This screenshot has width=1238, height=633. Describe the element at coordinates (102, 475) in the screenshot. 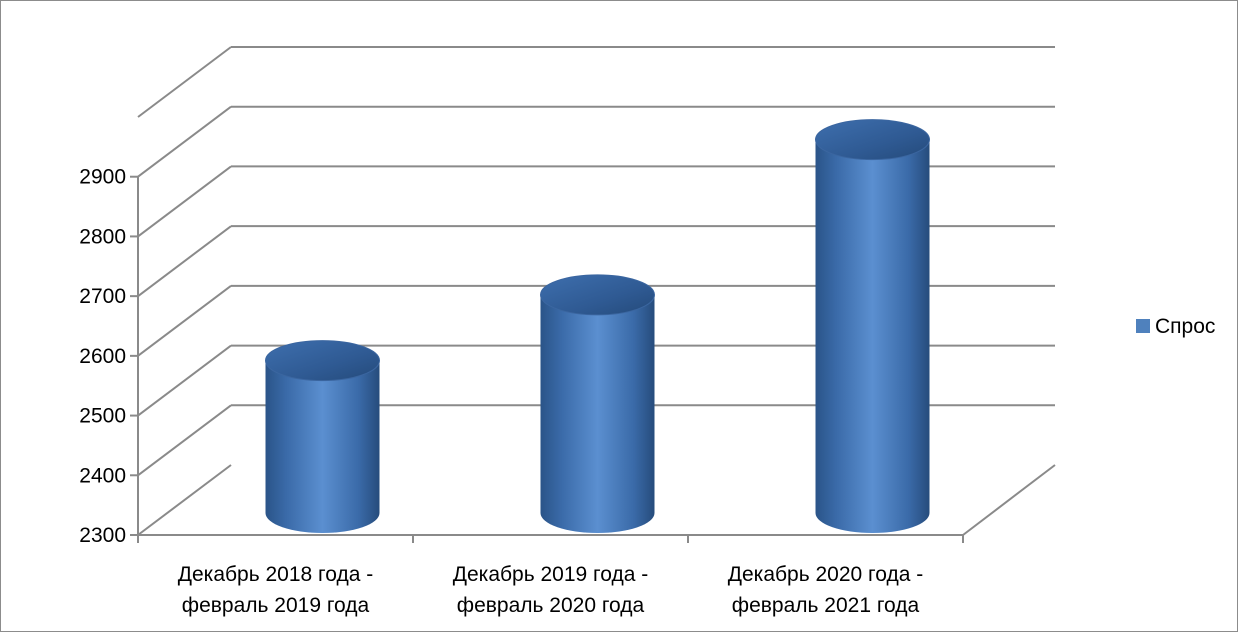

I see `y-tick-label: 2400` at that location.